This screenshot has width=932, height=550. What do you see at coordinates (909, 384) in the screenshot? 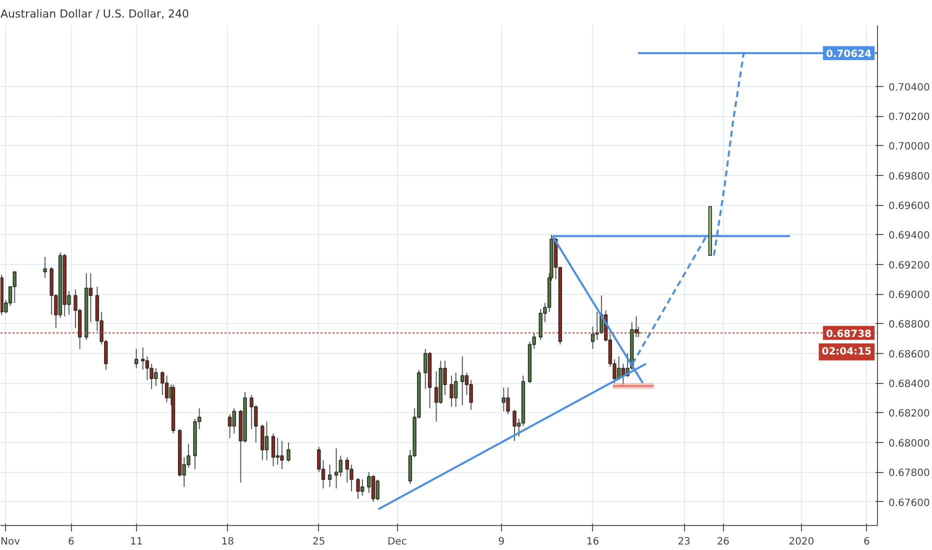
I see `y-tick-label: 0.68400` at bounding box center [909, 384].